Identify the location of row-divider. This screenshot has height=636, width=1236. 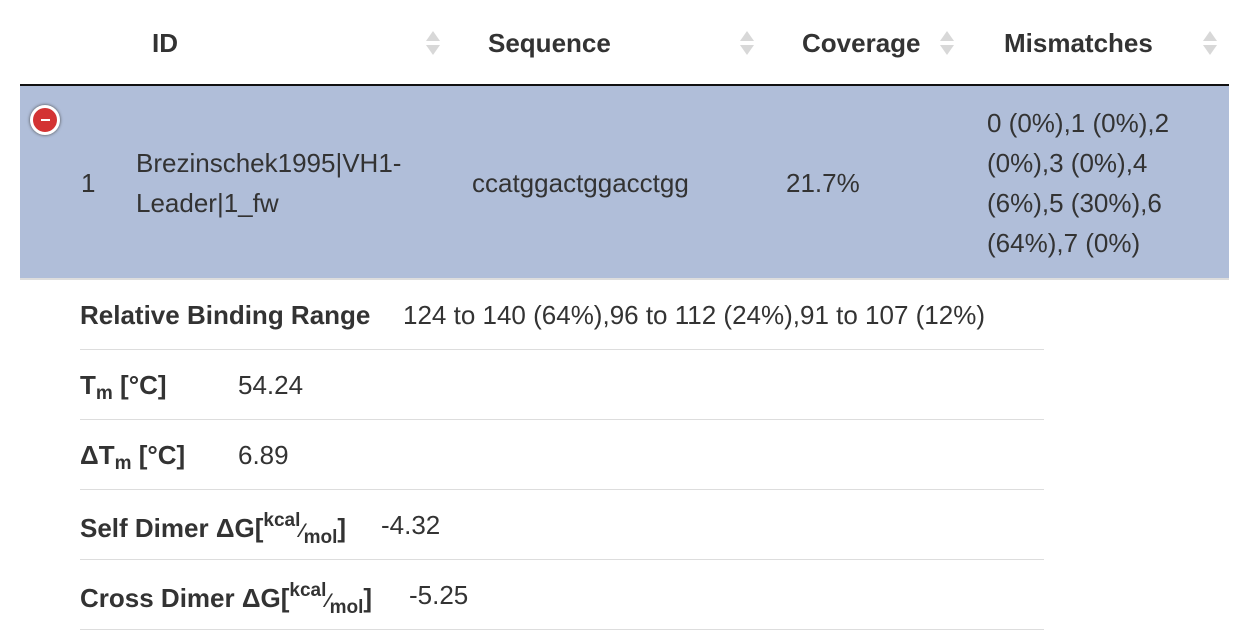
(624, 279).